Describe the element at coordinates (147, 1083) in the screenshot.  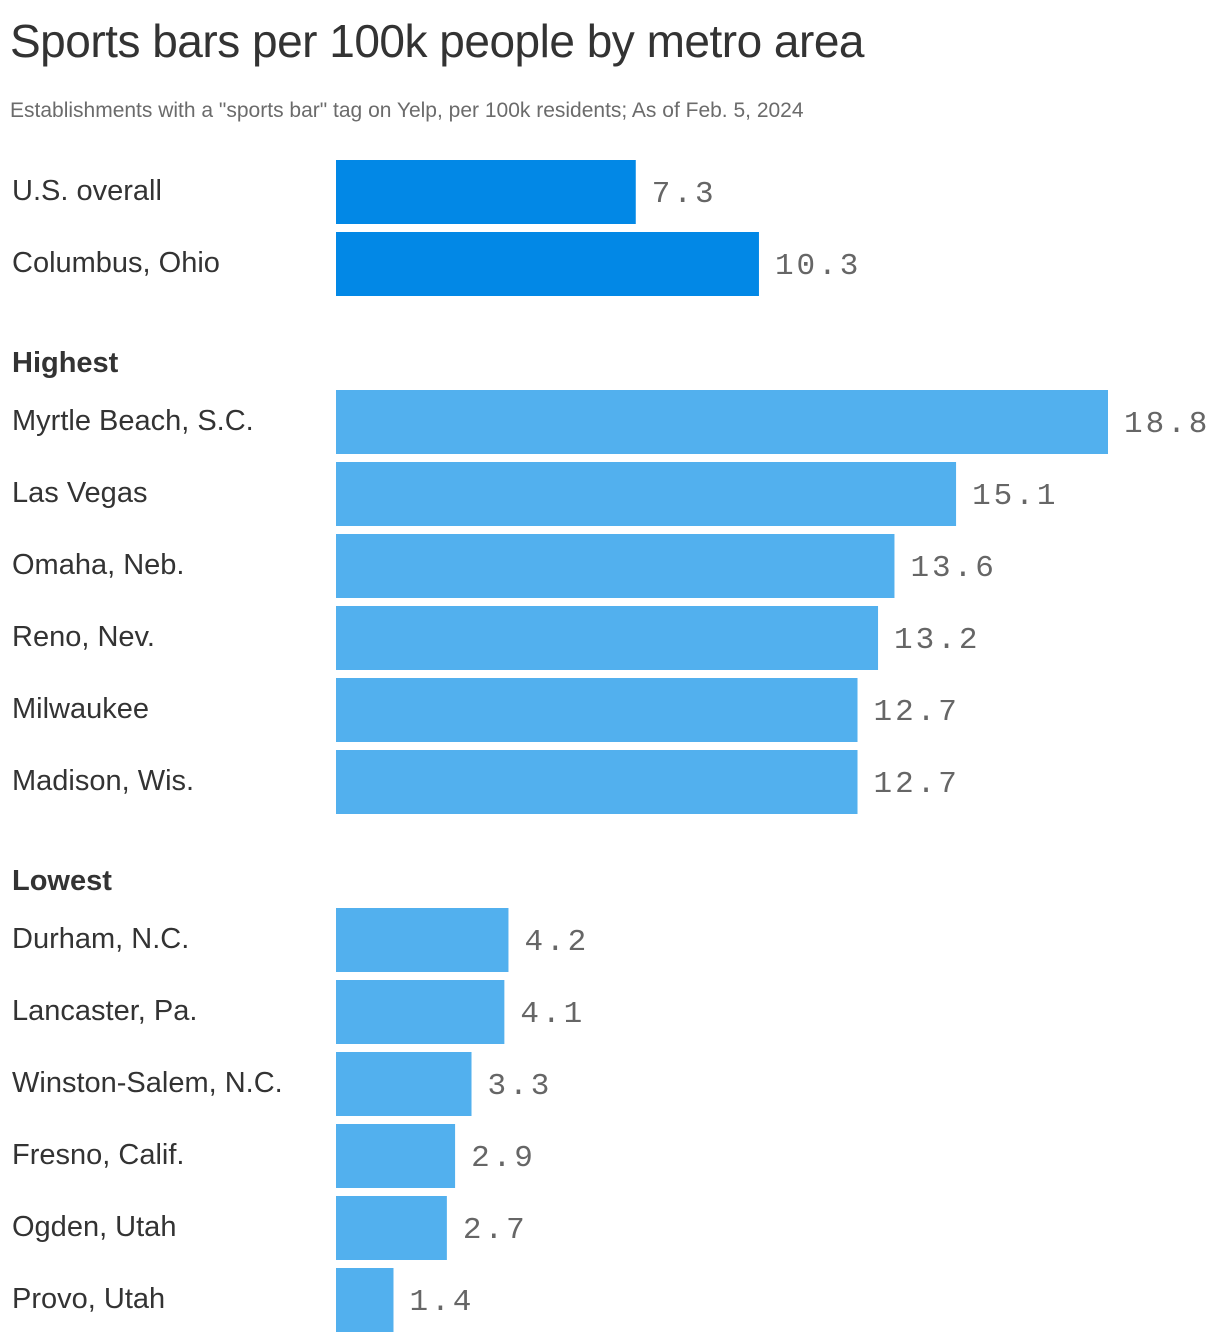
I see `category-label-winston-salem-n-c: Winston-Salem, N.C.` at that location.